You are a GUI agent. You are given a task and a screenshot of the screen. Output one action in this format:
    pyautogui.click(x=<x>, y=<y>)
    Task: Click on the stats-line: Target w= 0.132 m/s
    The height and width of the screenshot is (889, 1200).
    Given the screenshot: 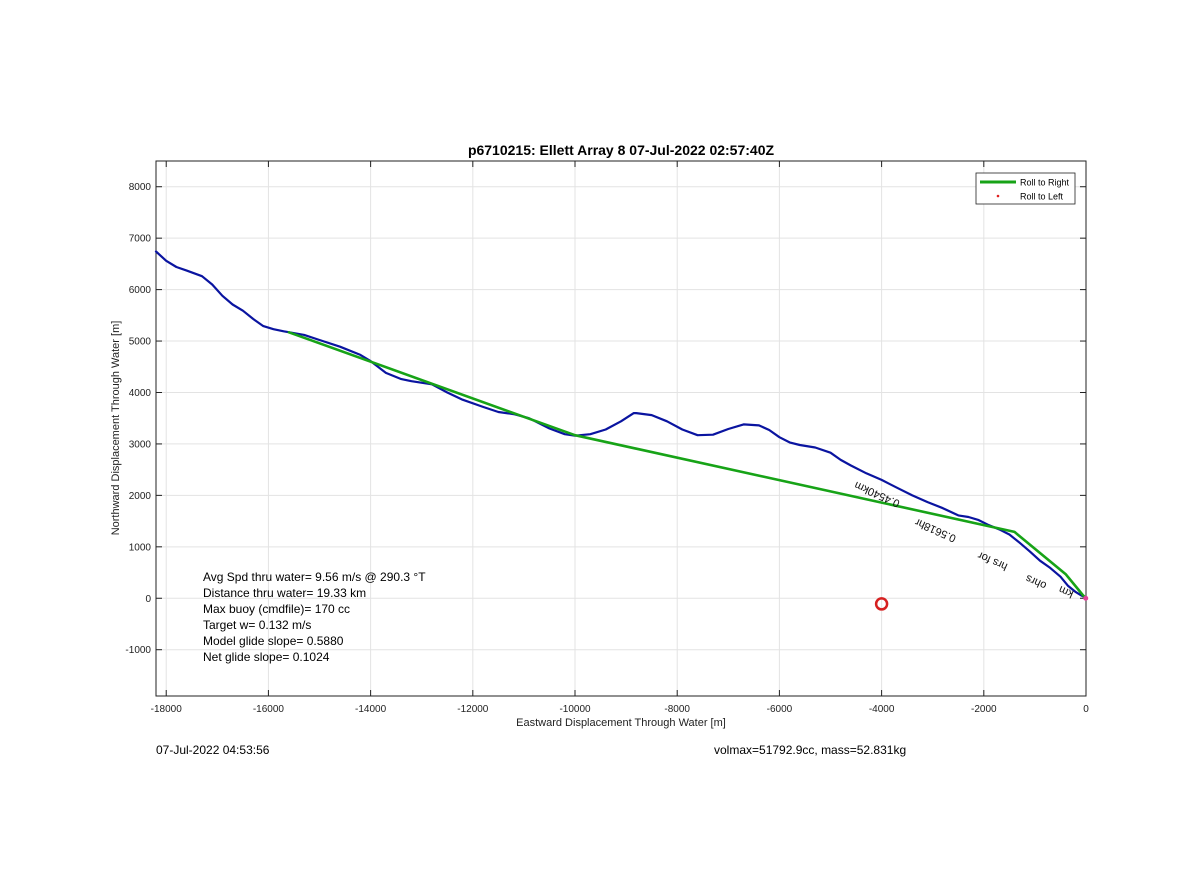 What is the action you would take?
    pyautogui.click(x=257, y=625)
    